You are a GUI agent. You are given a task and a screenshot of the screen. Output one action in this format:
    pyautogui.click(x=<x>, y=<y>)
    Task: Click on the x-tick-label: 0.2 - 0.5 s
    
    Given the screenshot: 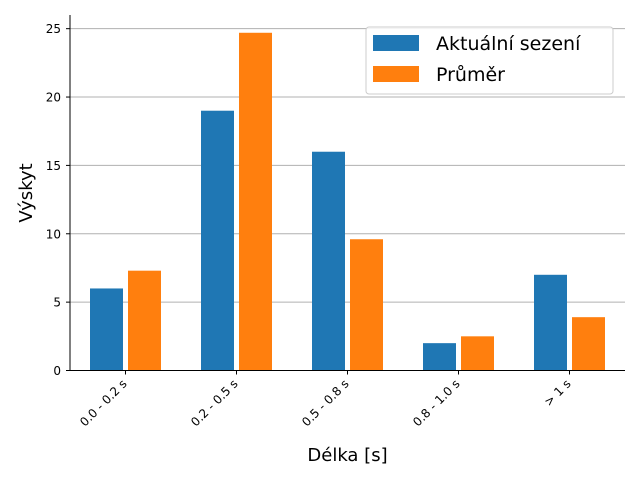 What is the action you would take?
    pyautogui.click(x=214, y=403)
    